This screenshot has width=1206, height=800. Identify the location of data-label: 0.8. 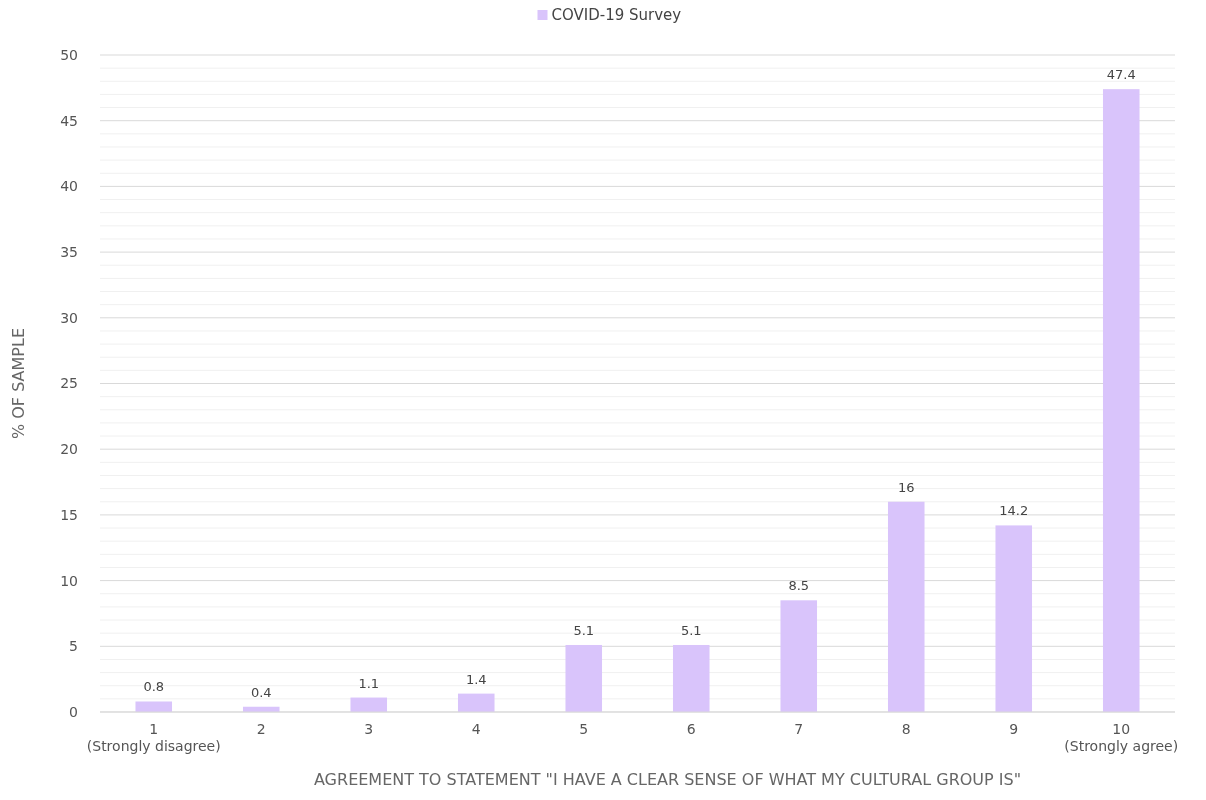
(154, 687).